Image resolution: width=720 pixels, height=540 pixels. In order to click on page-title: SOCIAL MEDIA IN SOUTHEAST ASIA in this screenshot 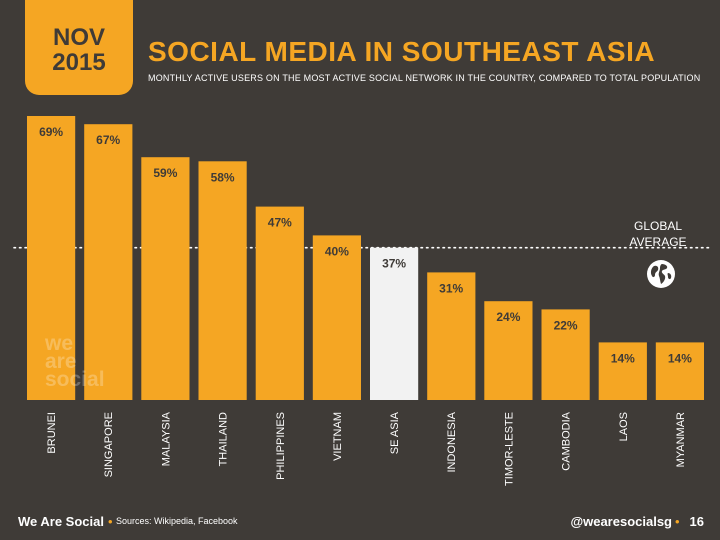, I will do `click(402, 51)`.